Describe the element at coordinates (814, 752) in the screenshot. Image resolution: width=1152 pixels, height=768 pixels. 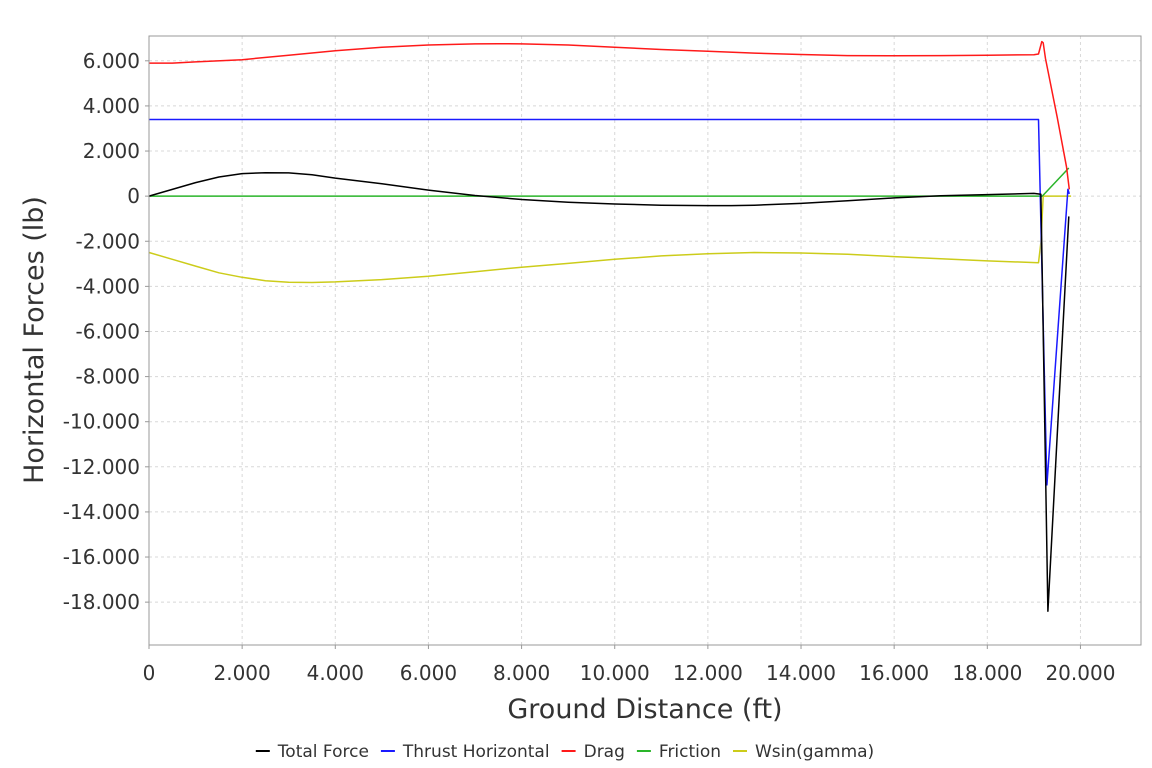
I see `legend-label: Wsin(gamma)` at that location.